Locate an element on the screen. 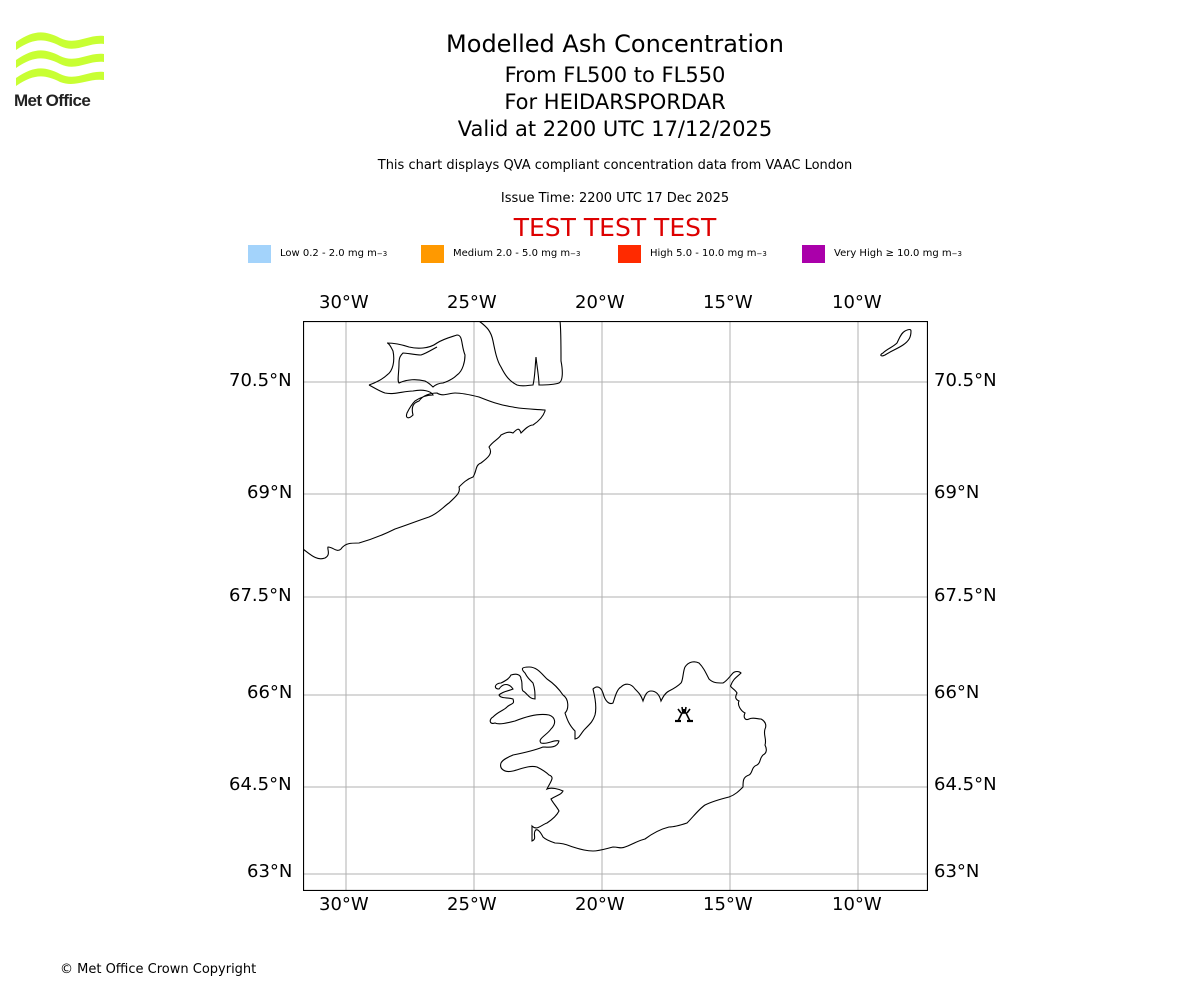  legend-swatch-medium is located at coordinates (432, 253).